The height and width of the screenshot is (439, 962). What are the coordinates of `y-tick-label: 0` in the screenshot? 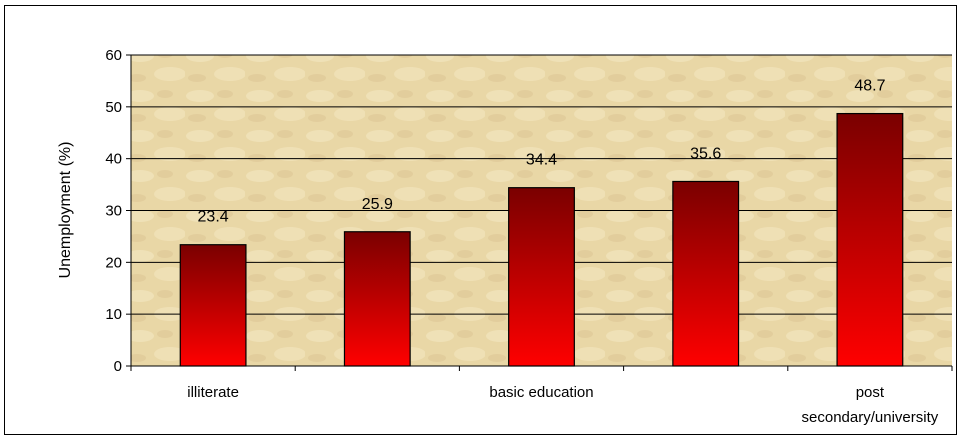 It's located at (118, 366).